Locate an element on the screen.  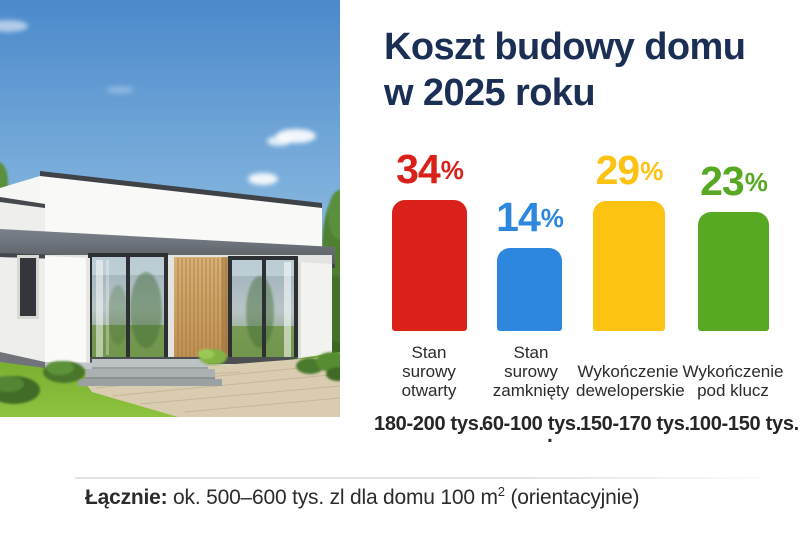
bar-value-label: 29% is located at coordinates (629, 170).